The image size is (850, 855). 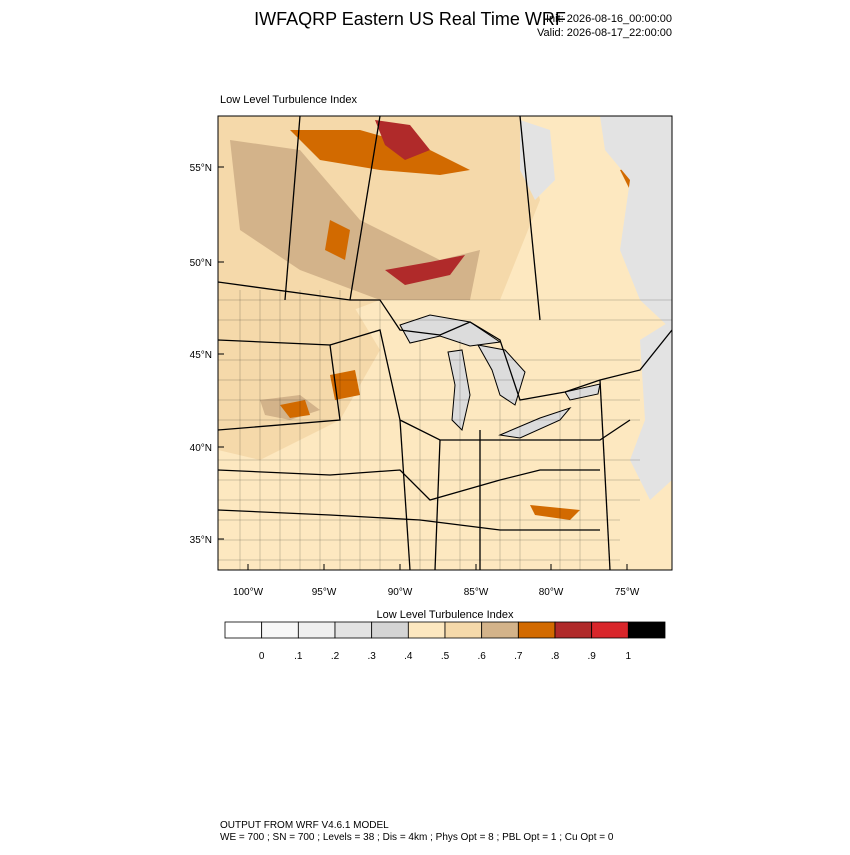 I want to click on colorbar-label: .8, so click(x=555, y=656).